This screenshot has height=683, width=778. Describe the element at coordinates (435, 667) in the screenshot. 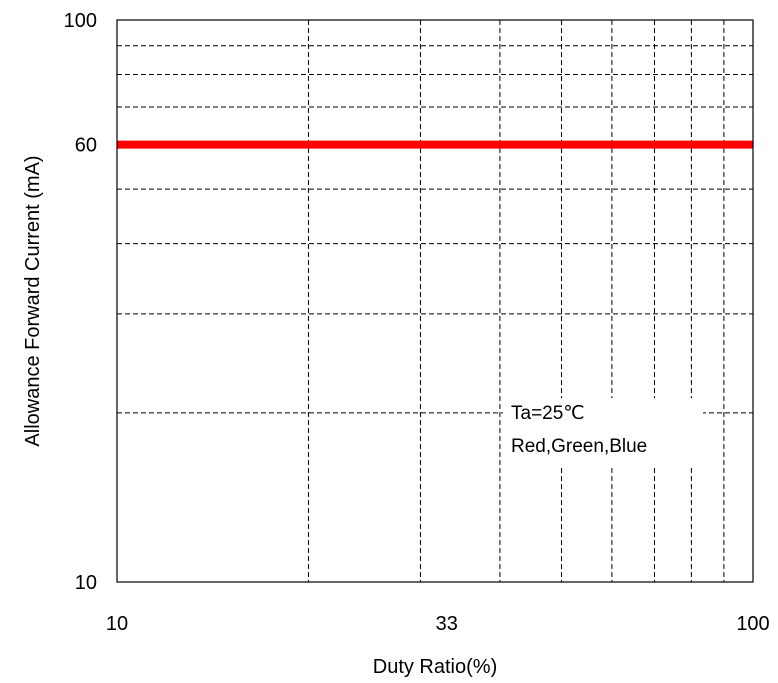

I see `x-axis-title: Duty Ratio(%)` at that location.